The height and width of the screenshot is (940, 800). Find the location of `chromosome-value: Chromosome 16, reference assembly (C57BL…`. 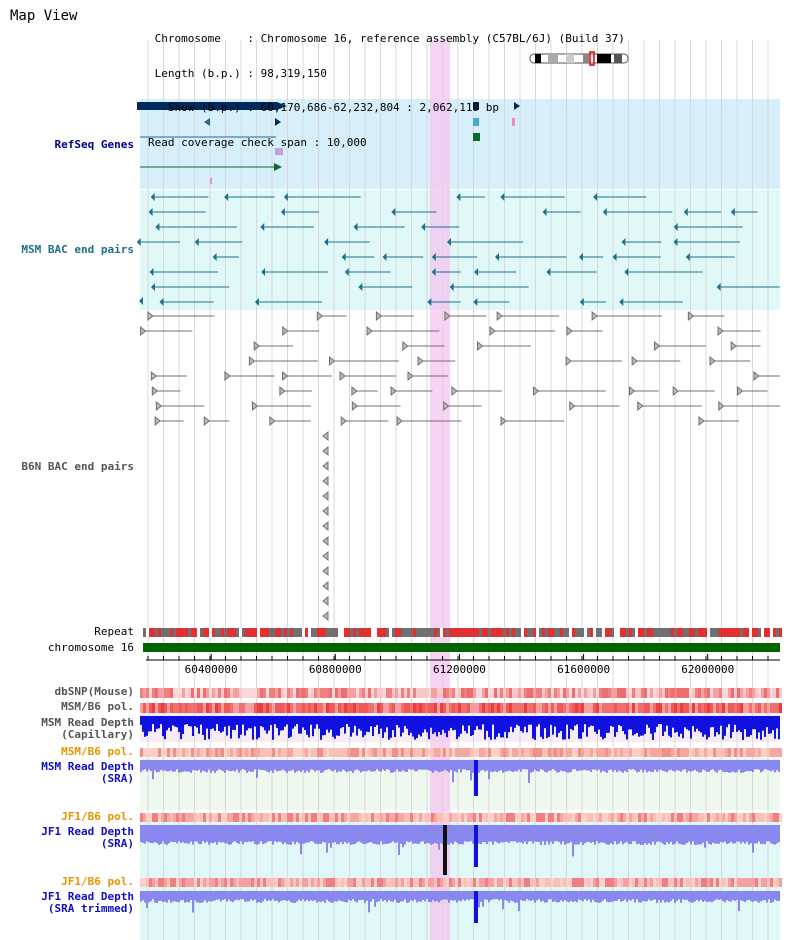

chromosome-value: Chromosome 16, reference assembly (C57BL… is located at coordinates (442, 38).